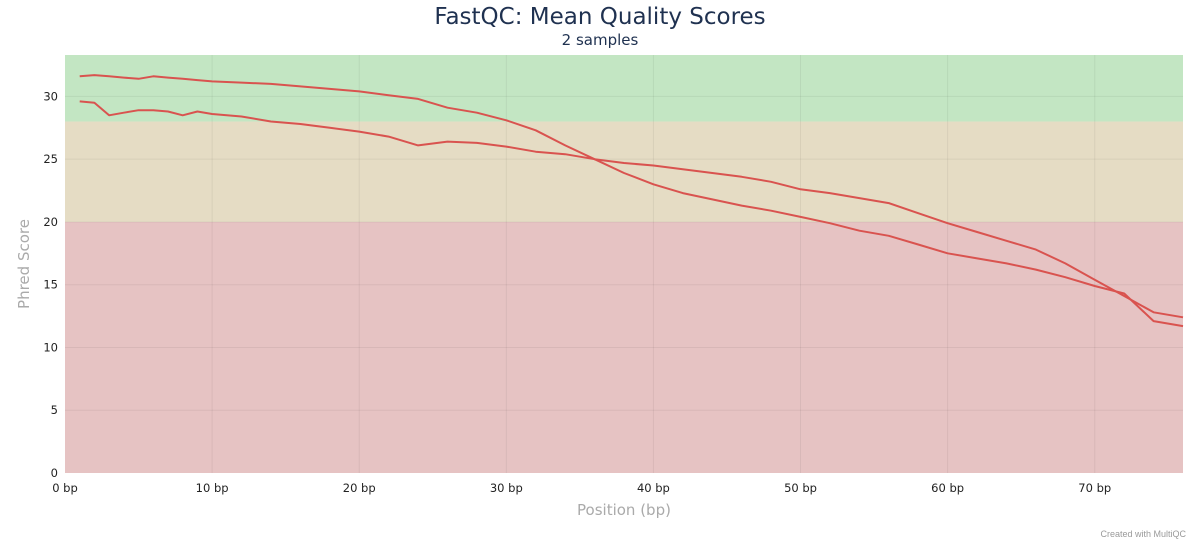 The image size is (1200, 545). I want to click on x-axis-title: Position (bp), so click(624, 510).